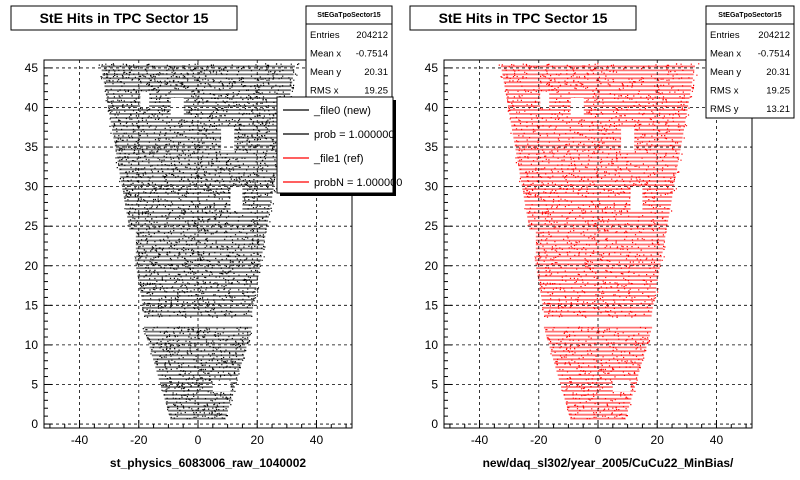 This screenshot has width=800, height=480. I want to click on stats-label: RMS y, so click(724, 109).